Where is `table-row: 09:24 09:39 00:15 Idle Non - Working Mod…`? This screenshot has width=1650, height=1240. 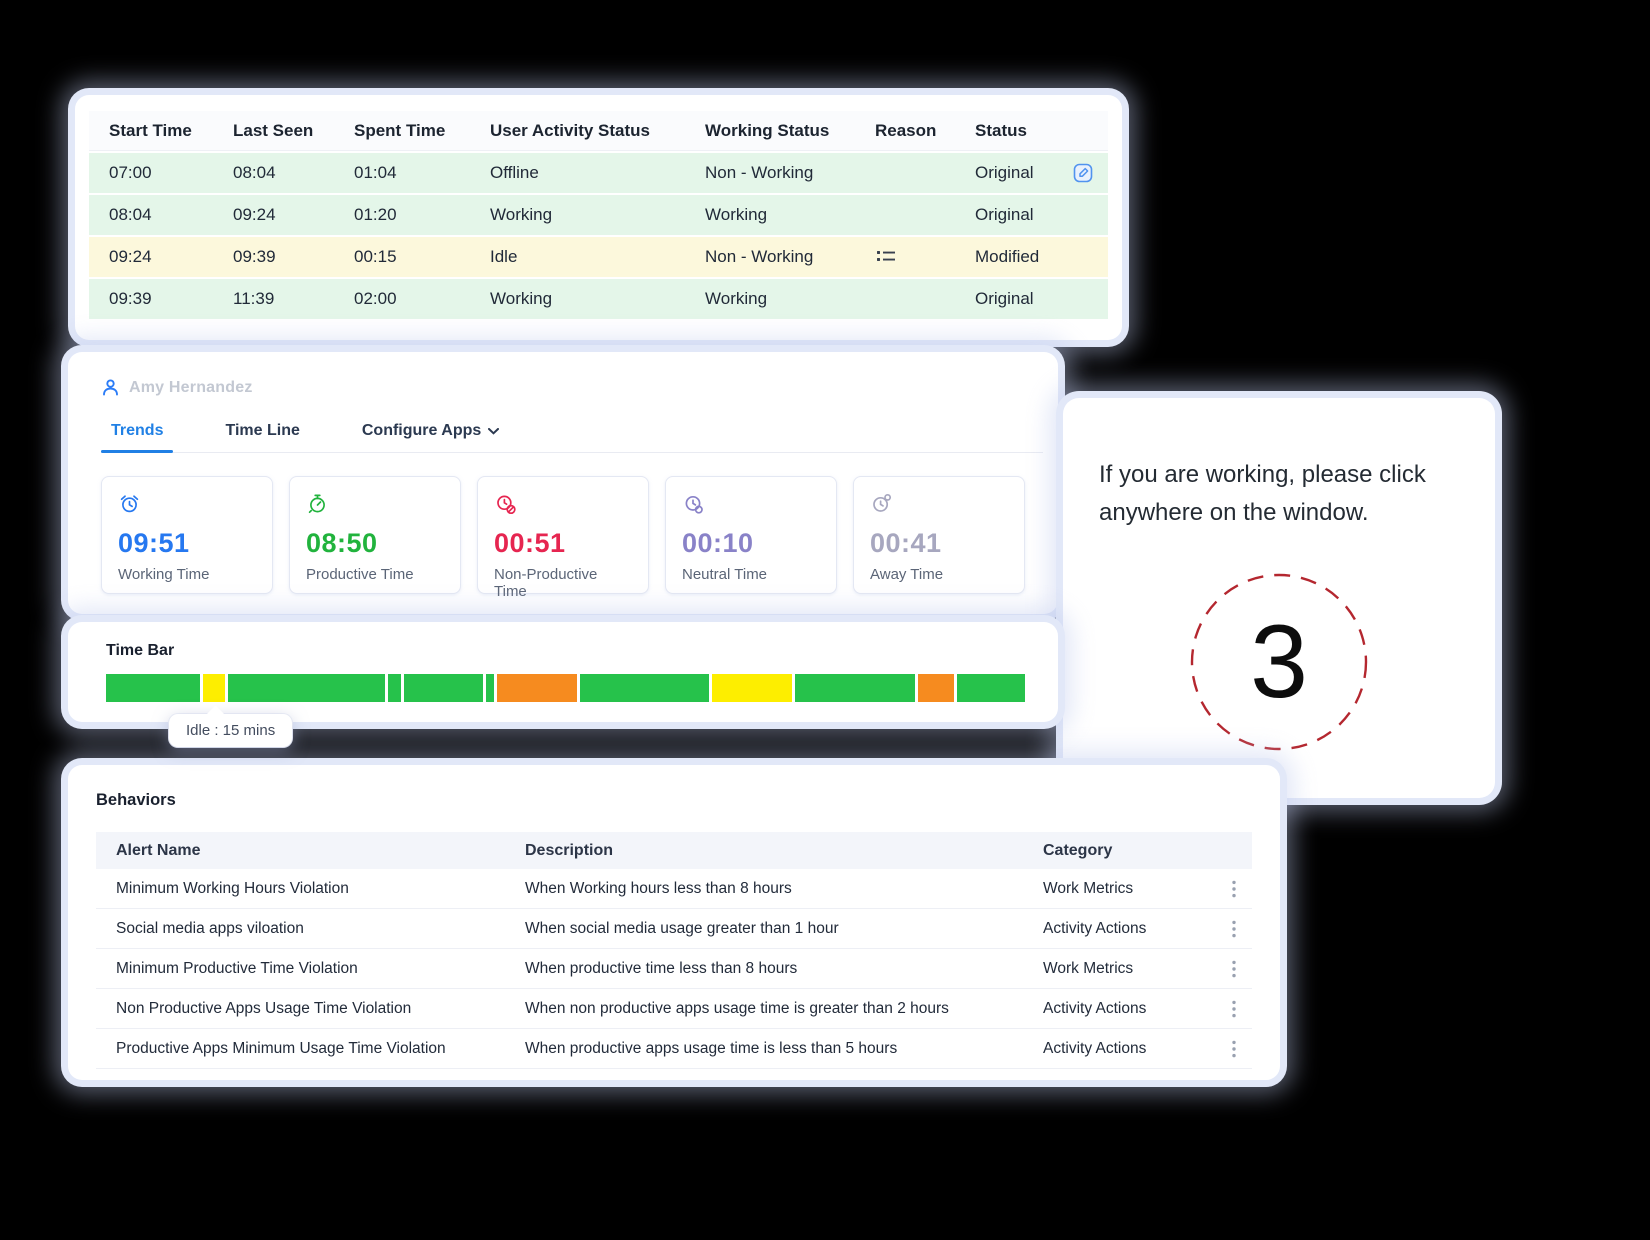 table-row: 09:24 09:39 00:15 Idle Non - Working Mod… is located at coordinates (598, 257).